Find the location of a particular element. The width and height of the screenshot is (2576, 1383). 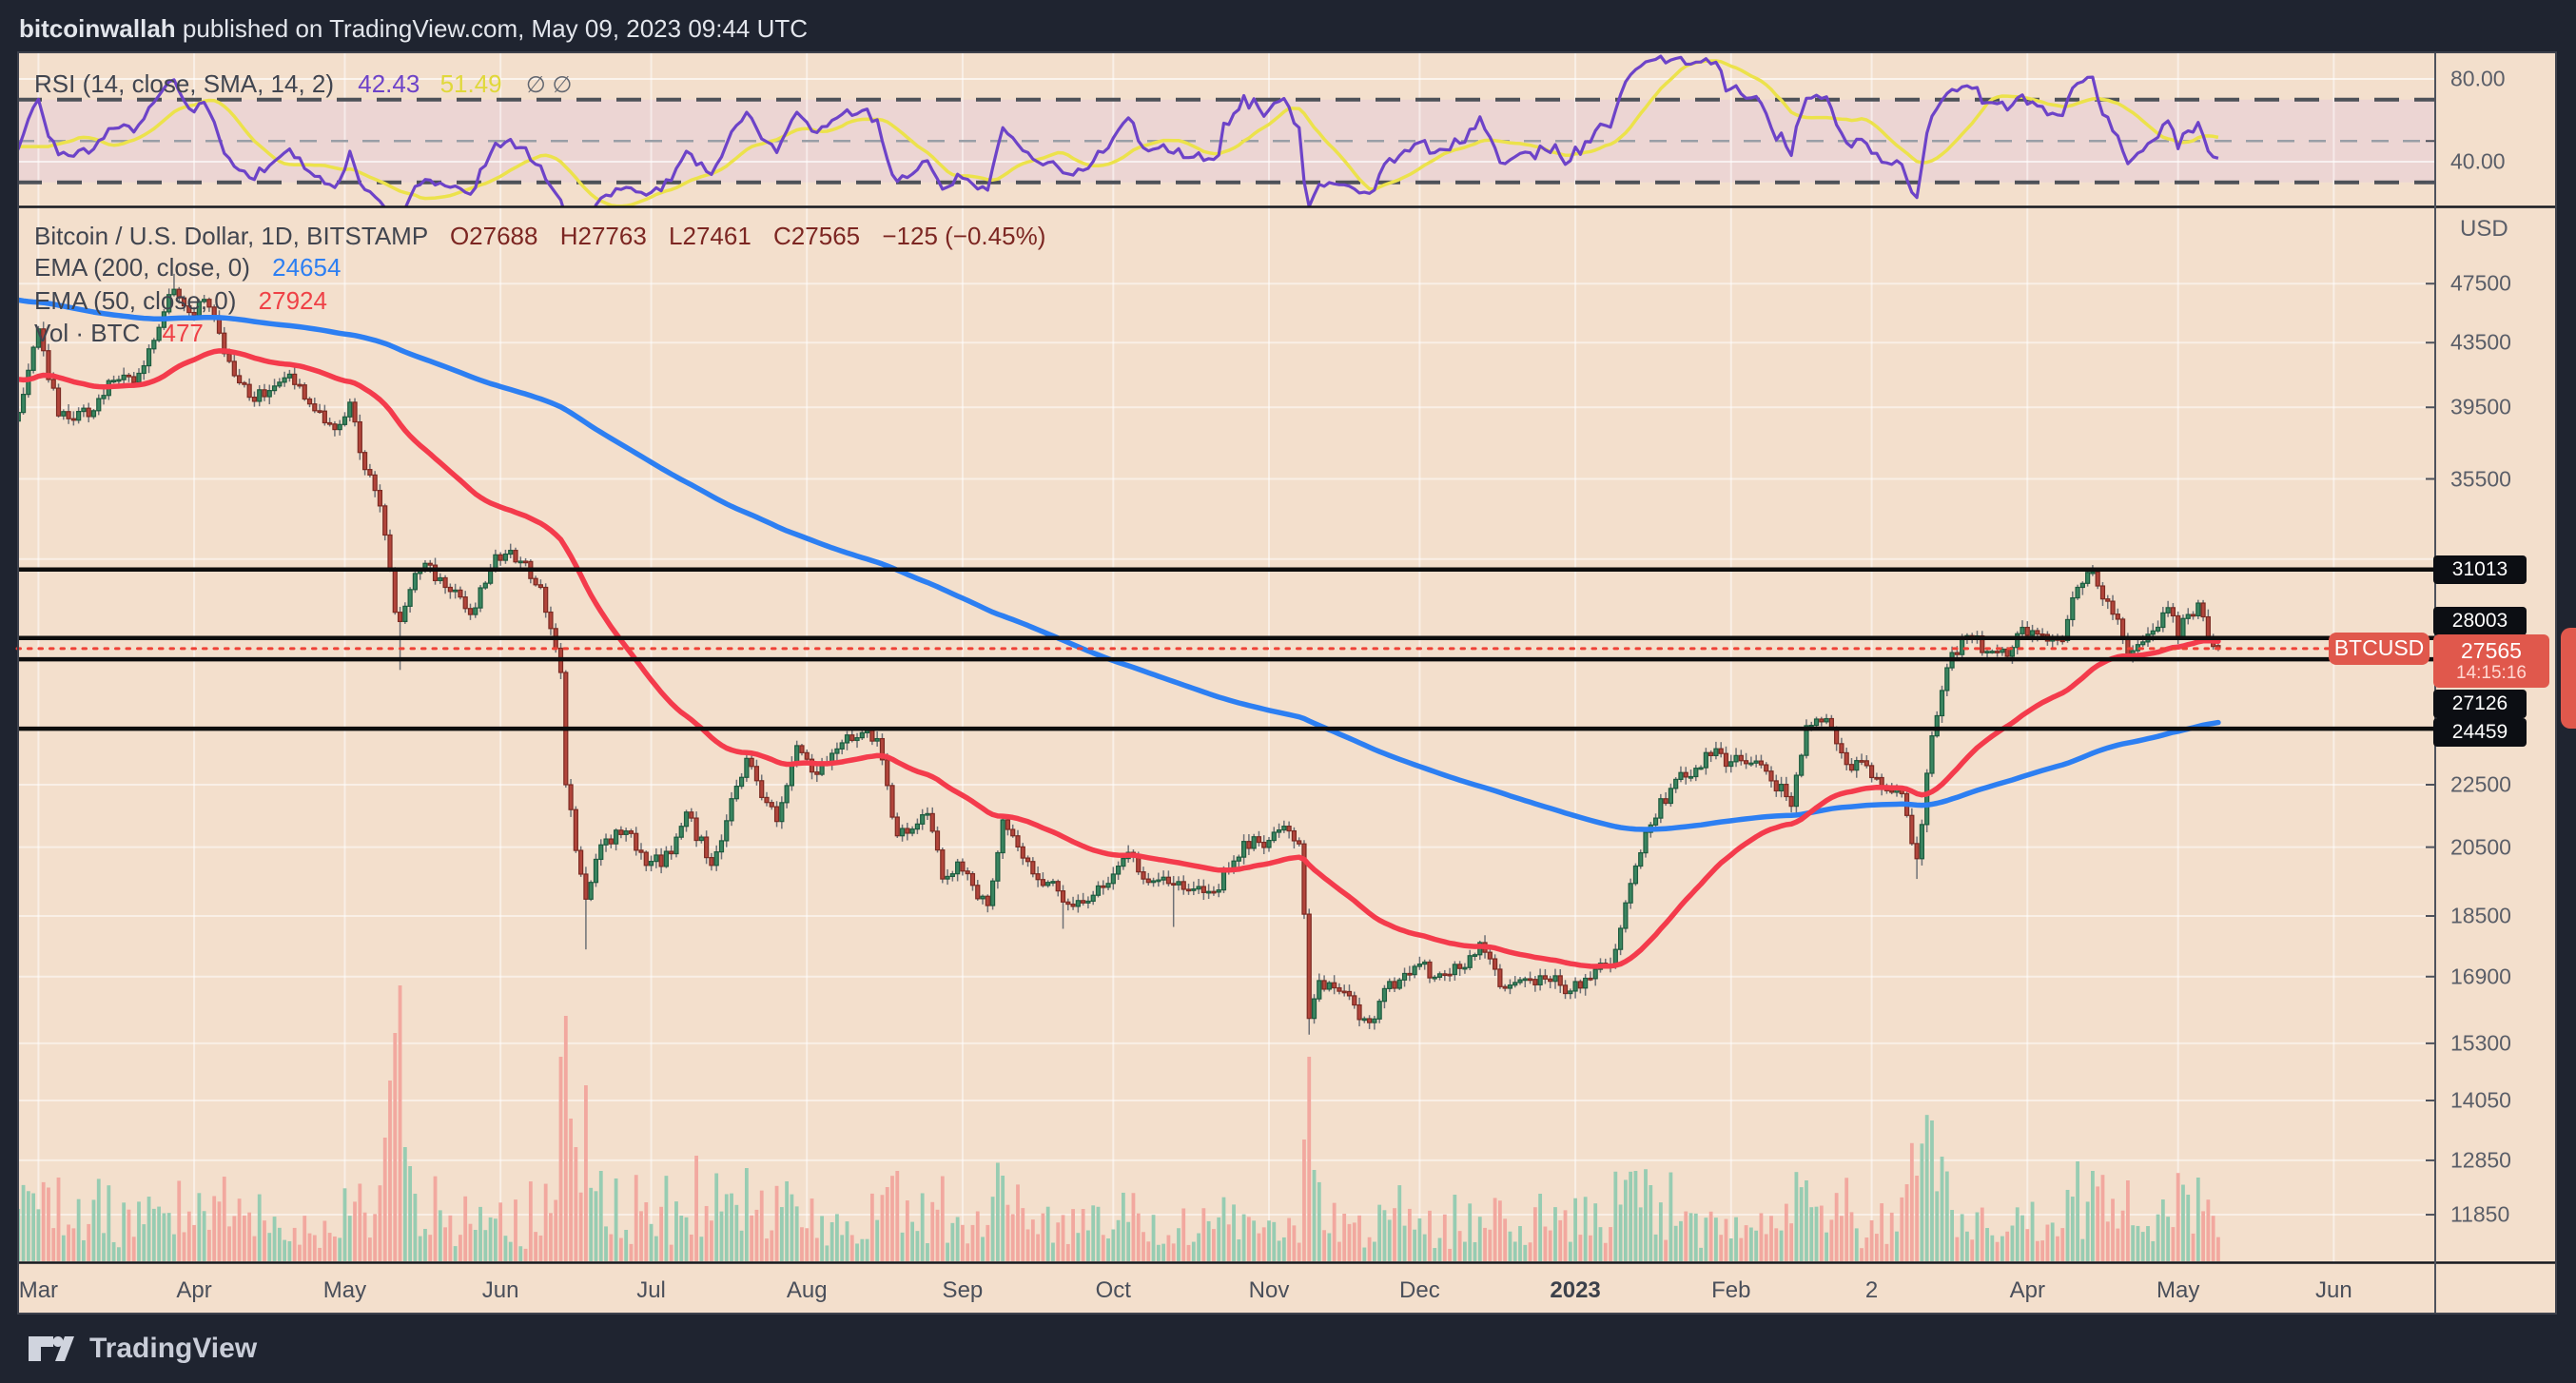

rsi-value: 42.43 is located at coordinates (389, 83).